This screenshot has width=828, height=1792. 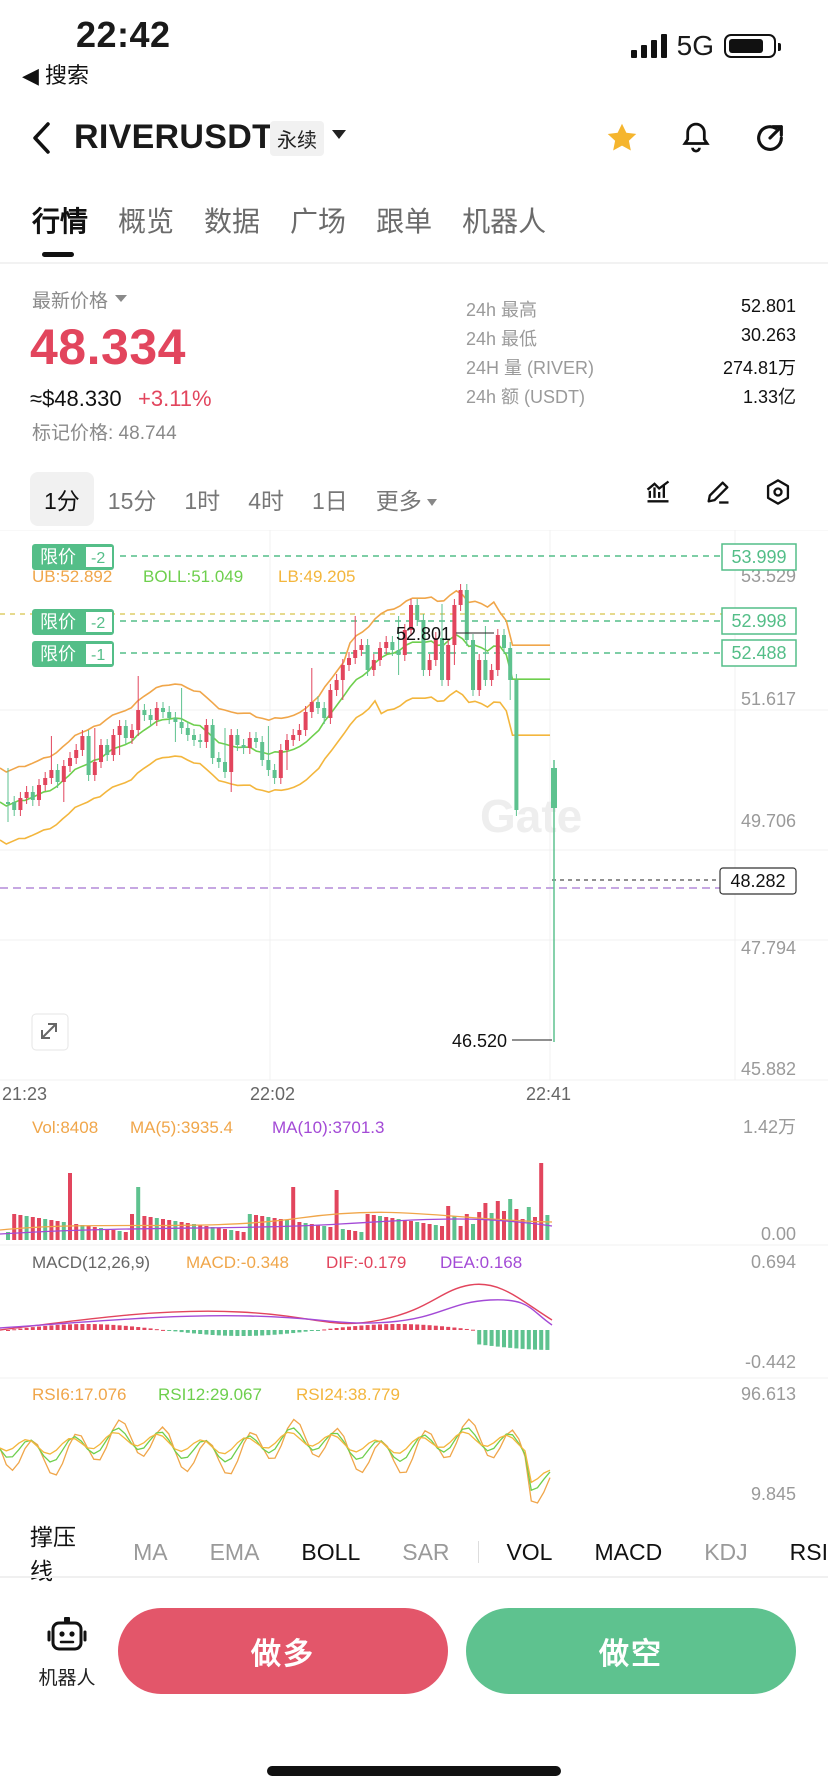 What do you see at coordinates (658, 492) in the screenshot?
I see `indicator-icon` at bounding box center [658, 492].